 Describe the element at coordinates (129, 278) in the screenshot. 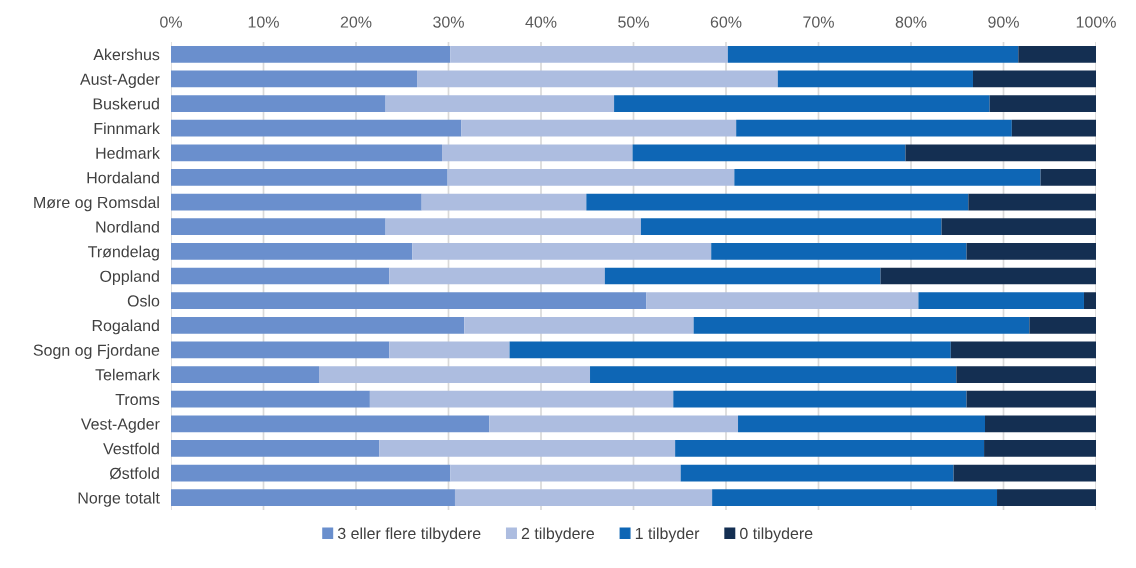

I see `y-tick-label: Oppland` at that location.